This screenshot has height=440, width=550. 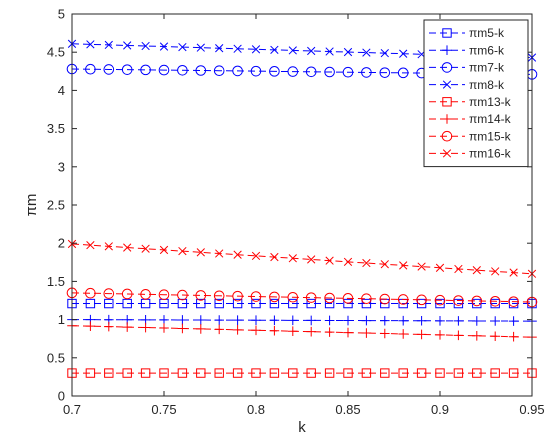 I want to click on legend-label: πm16-k, so click(x=490, y=154).